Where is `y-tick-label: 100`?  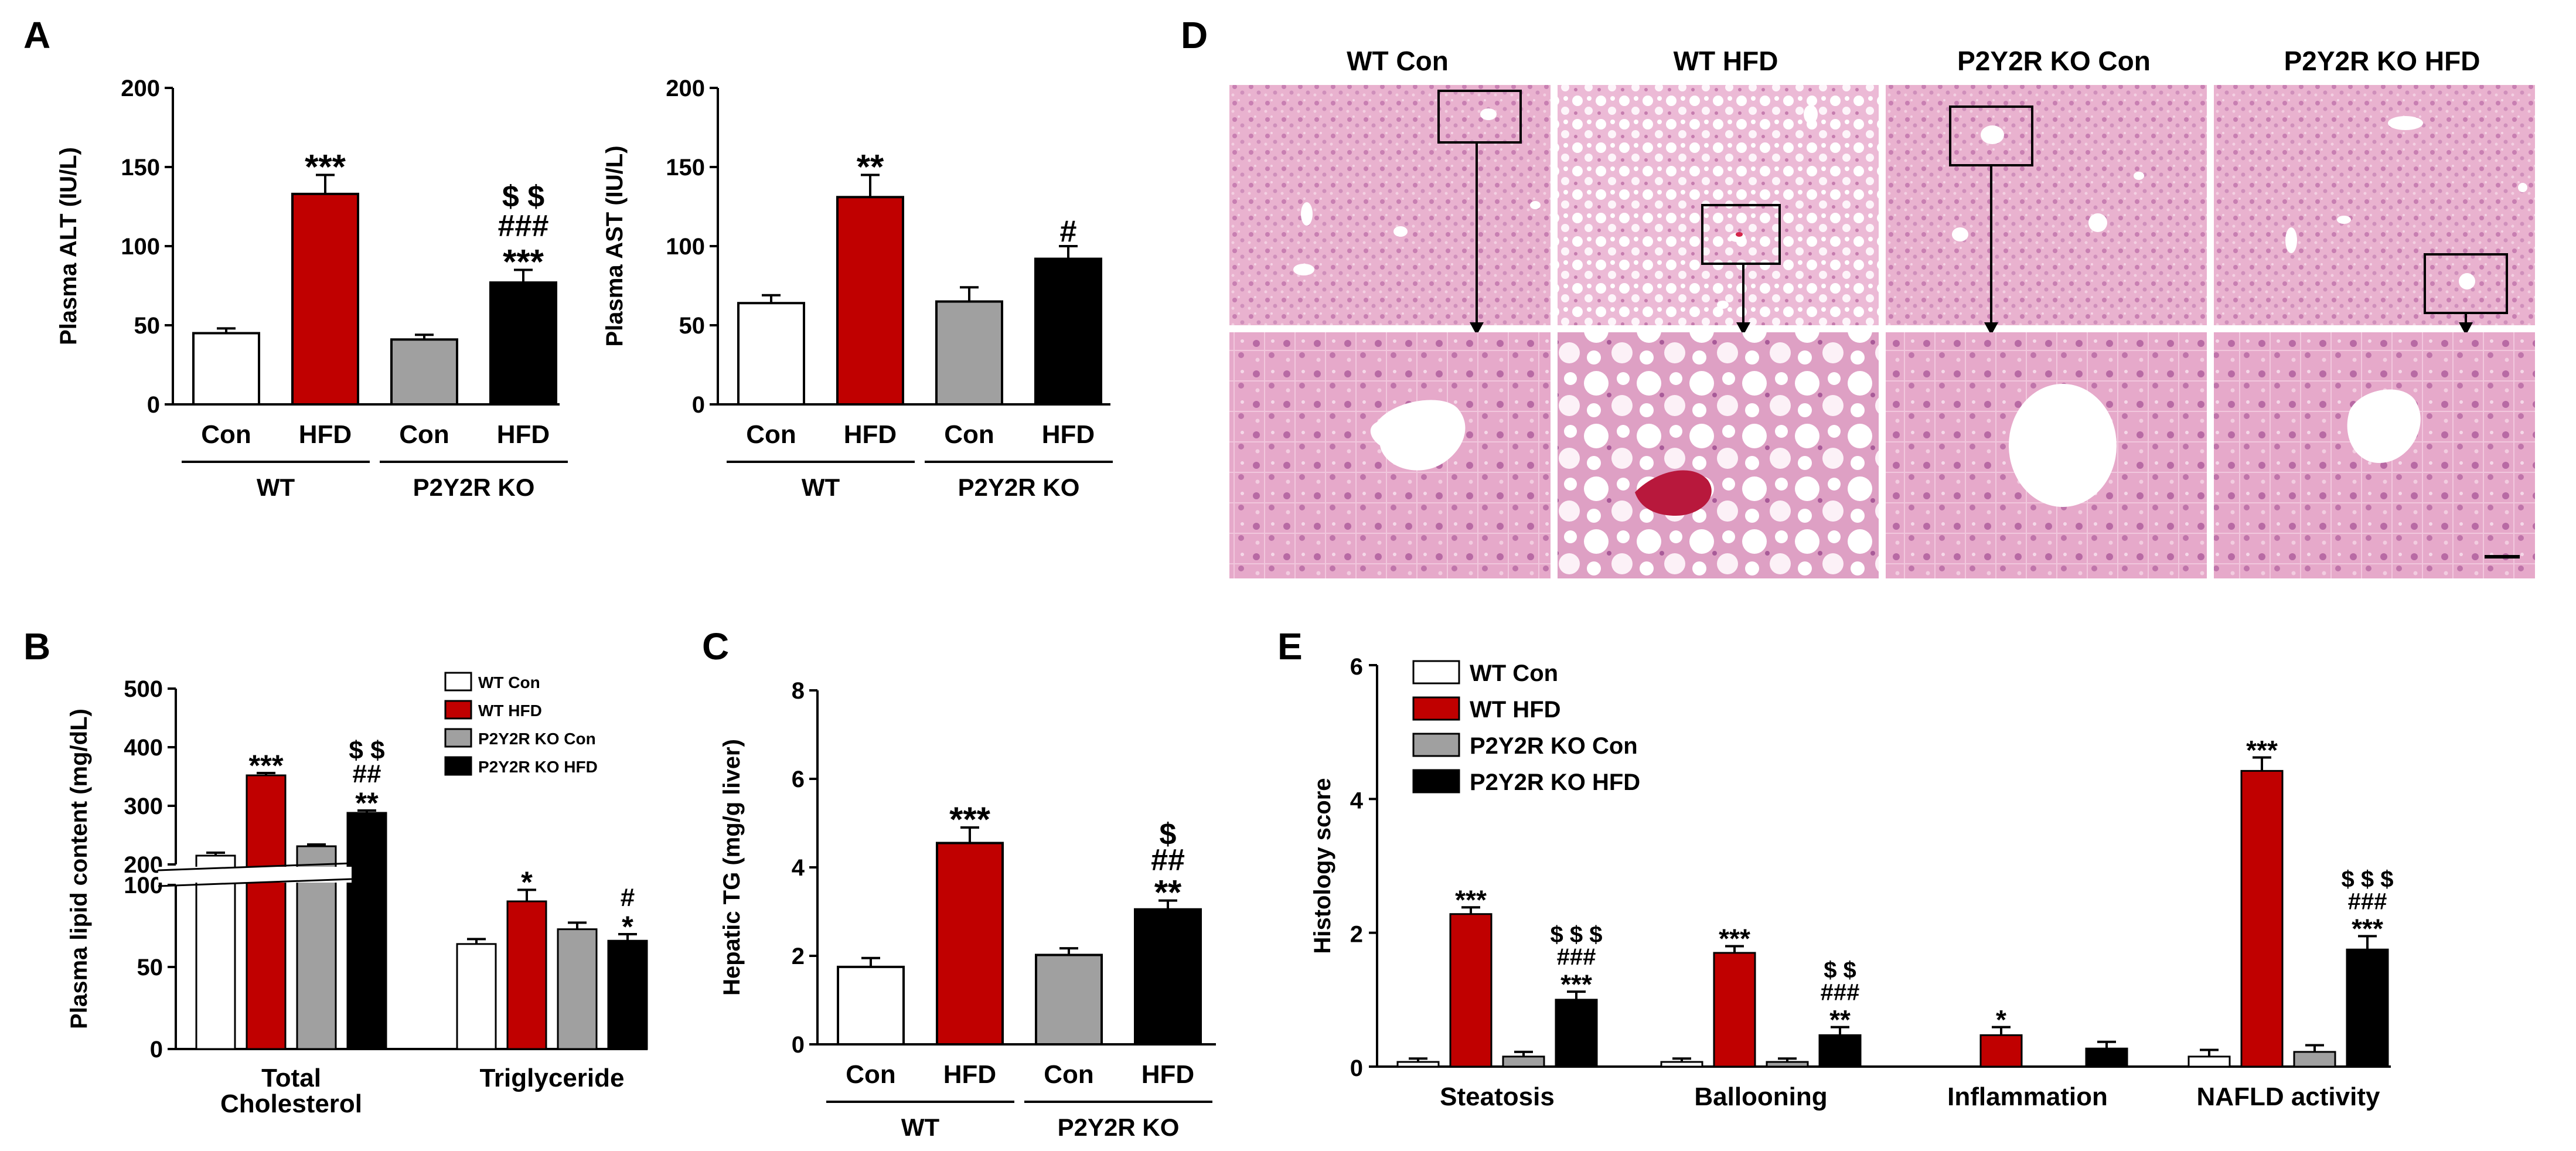
y-tick-label: 100 is located at coordinates (140, 247).